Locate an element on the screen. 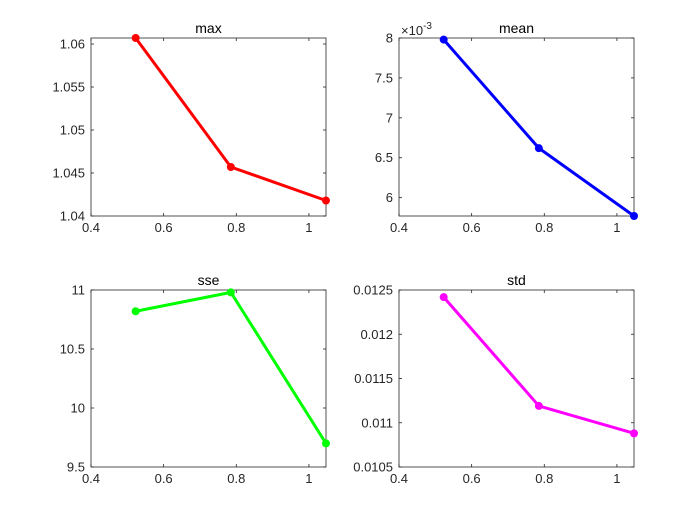 Image resolution: width=700 pixels, height=525 pixels. y-tick-label: 6 is located at coordinates (389, 197).